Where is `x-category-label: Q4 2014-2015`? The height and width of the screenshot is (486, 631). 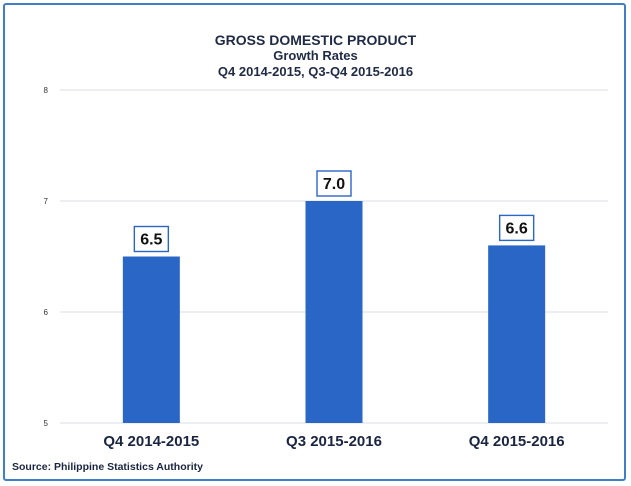
x-category-label: Q4 2014-2015 is located at coordinates (151, 441).